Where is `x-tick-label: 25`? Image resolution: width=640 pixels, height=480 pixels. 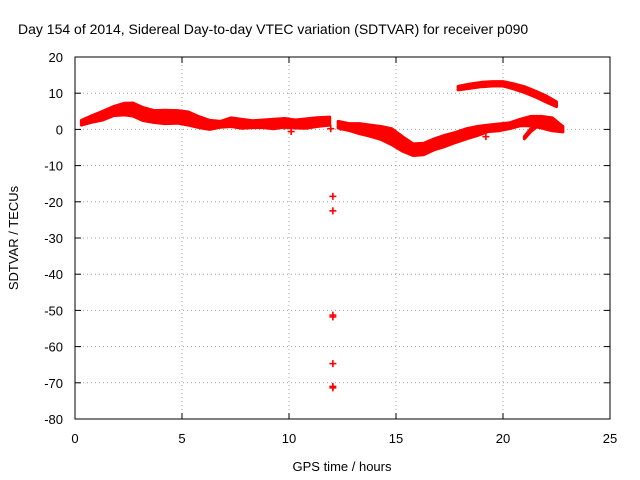 x-tick-label: 25 is located at coordinates (610, 438).